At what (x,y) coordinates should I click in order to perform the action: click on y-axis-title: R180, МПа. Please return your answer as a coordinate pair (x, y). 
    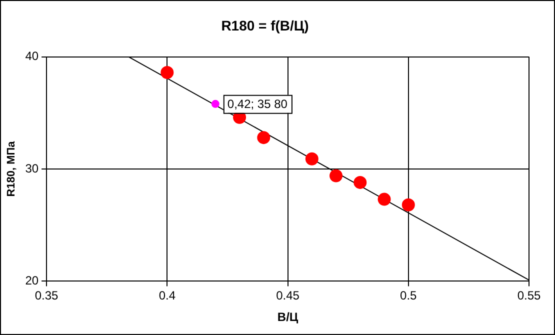
    Looking at the image, I should click on (12, 168).